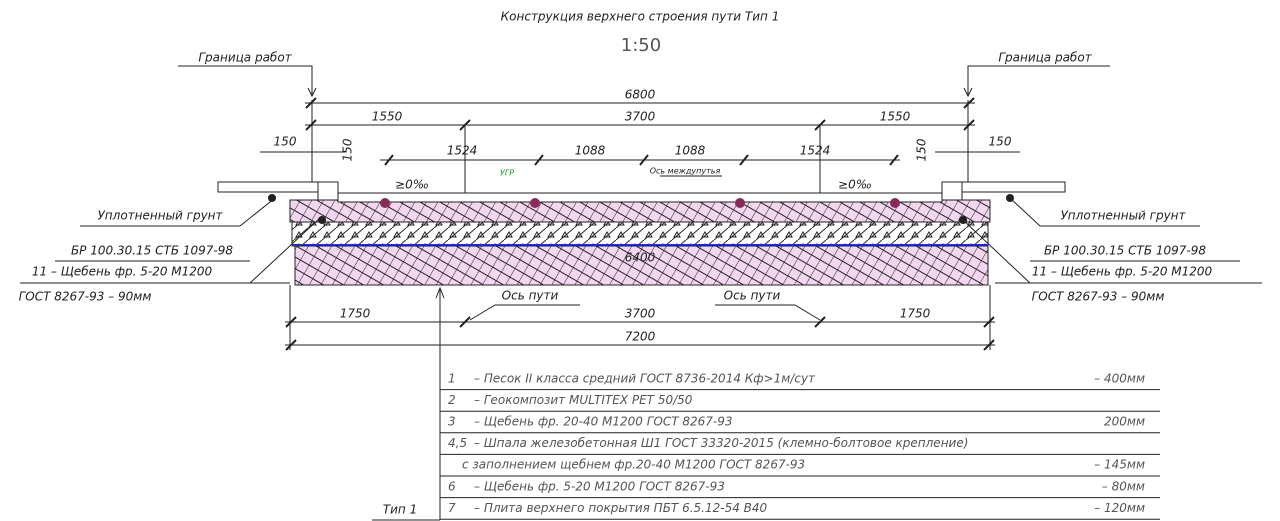 Image resolution: width=1280 pixels, height=521 pixels. What do you see at coordinates (640, 17) in the screenshot?
I see `title: Конструкция верхнего строения пути Тип 1` at bounding box center [640, 17].